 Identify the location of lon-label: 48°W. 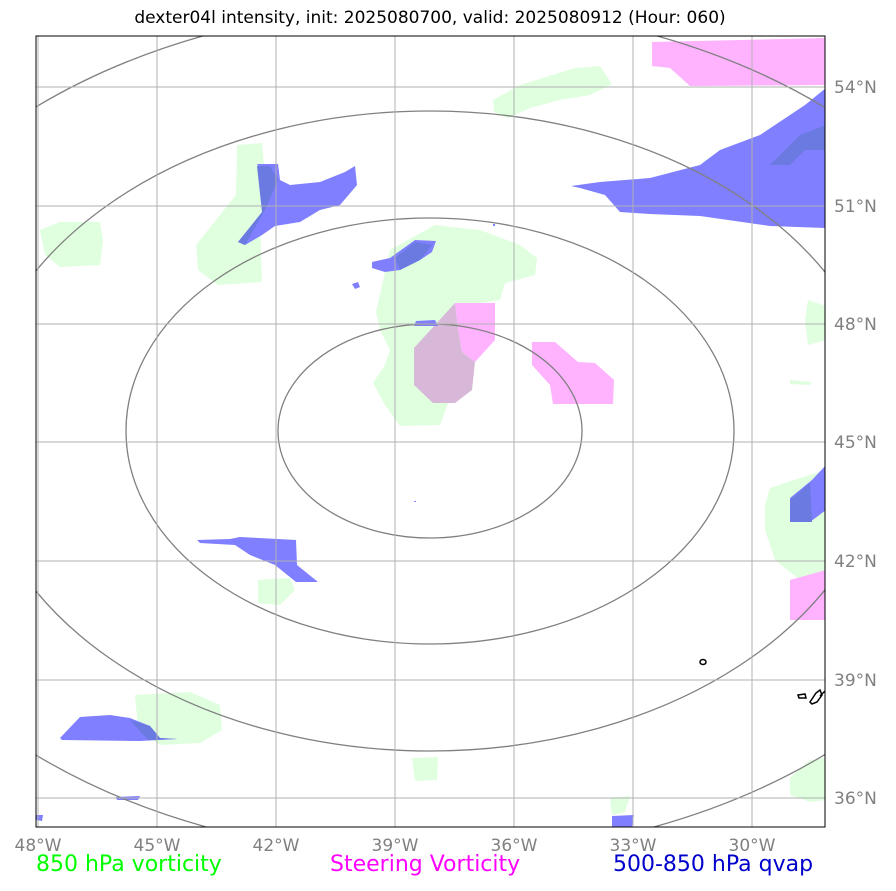
(38, 846).